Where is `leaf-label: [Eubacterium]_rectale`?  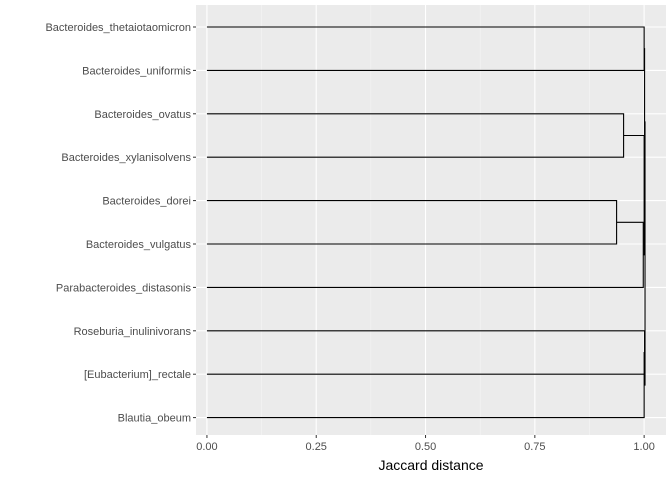 leaf-label: [Eubacterium]_rectale is located at coordinates (137, 375).